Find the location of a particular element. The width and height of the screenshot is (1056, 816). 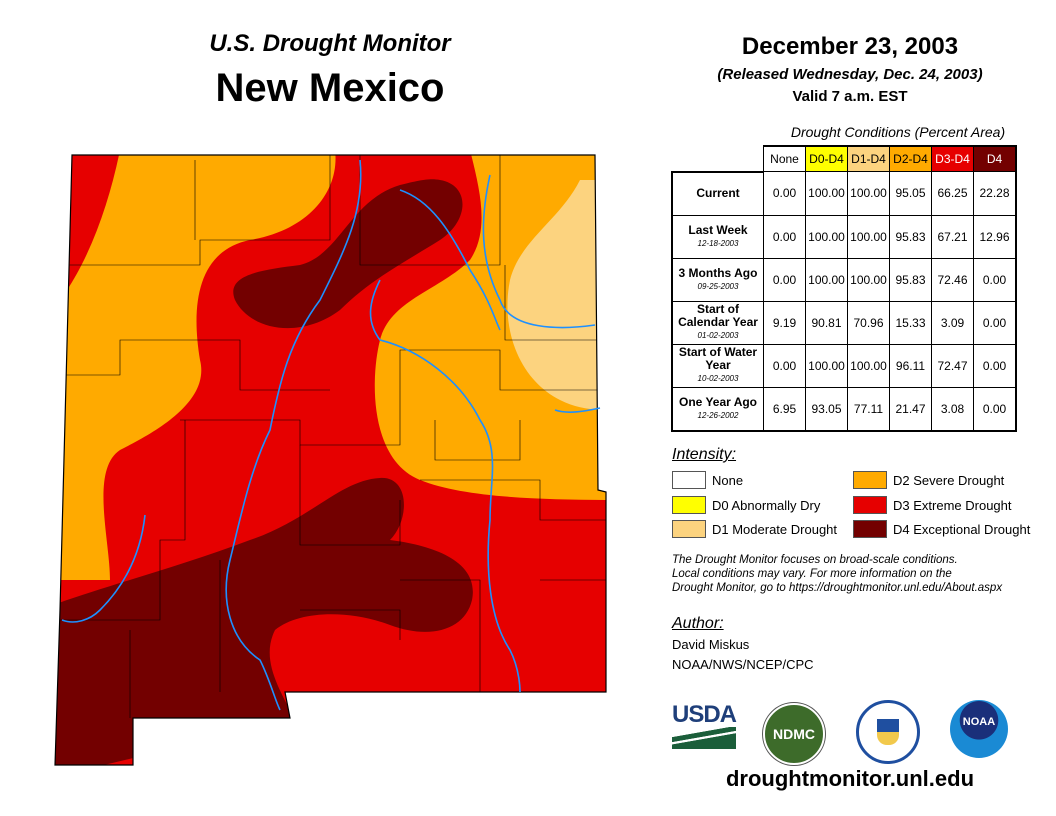

table-cell: 66.25 is located at coordinates (952, 193).